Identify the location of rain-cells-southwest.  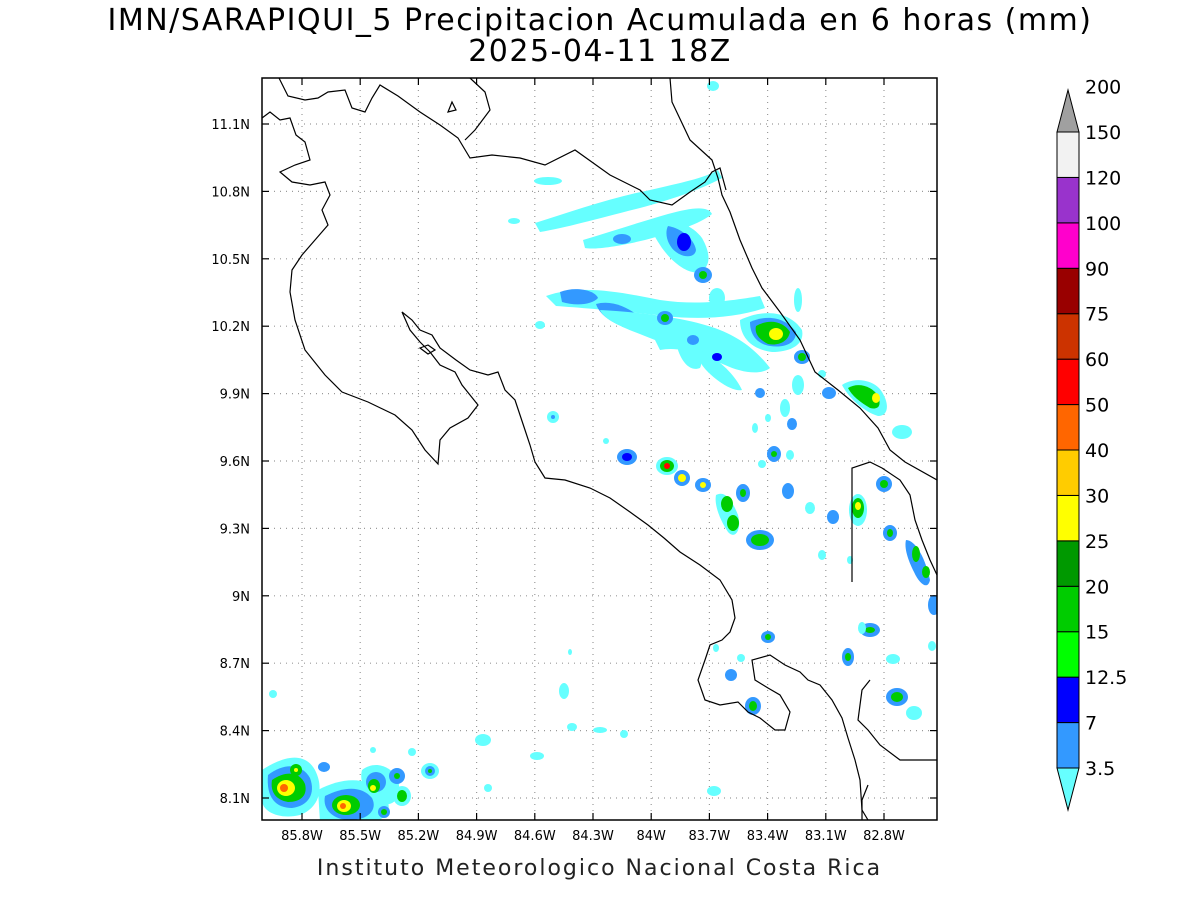
(350, 783).